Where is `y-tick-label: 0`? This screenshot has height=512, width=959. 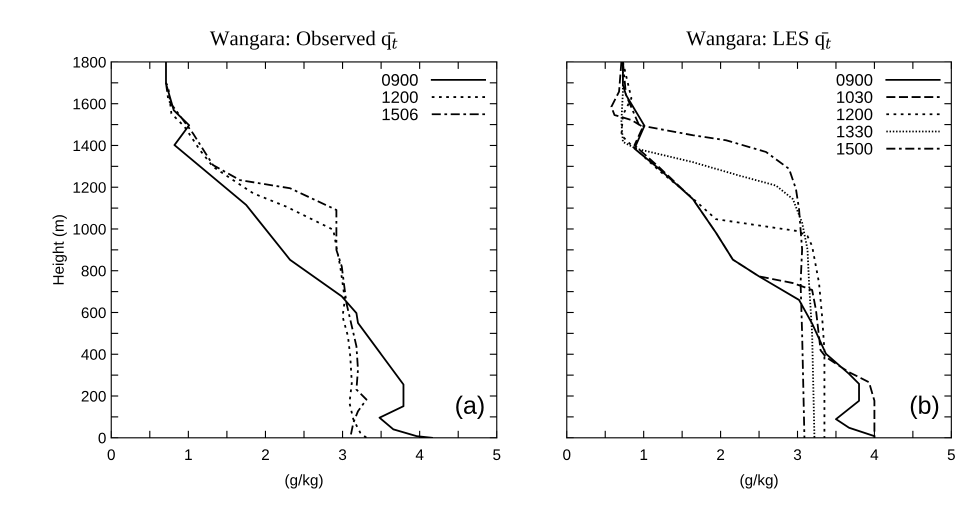 y-tick-label: 0 is located at coordinates (102, 438).